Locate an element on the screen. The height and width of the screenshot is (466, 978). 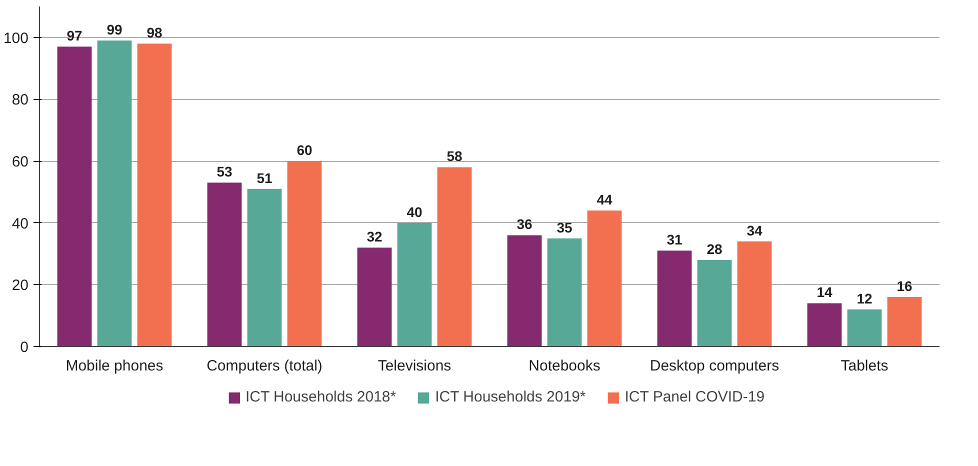
data-label: 60 is located at coordinates (304, 150).